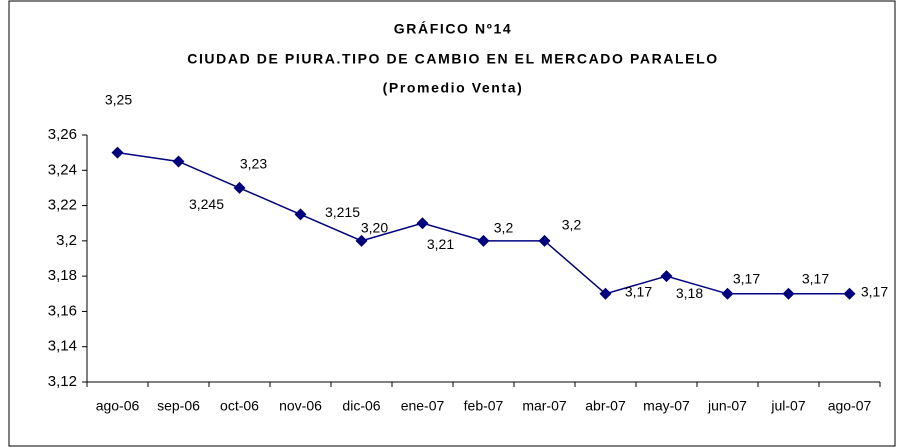  What do you see at coordinates (423, 406) in the screenshot?
I see `x-tick-label: ene-07` at bounding box center [423, 406].